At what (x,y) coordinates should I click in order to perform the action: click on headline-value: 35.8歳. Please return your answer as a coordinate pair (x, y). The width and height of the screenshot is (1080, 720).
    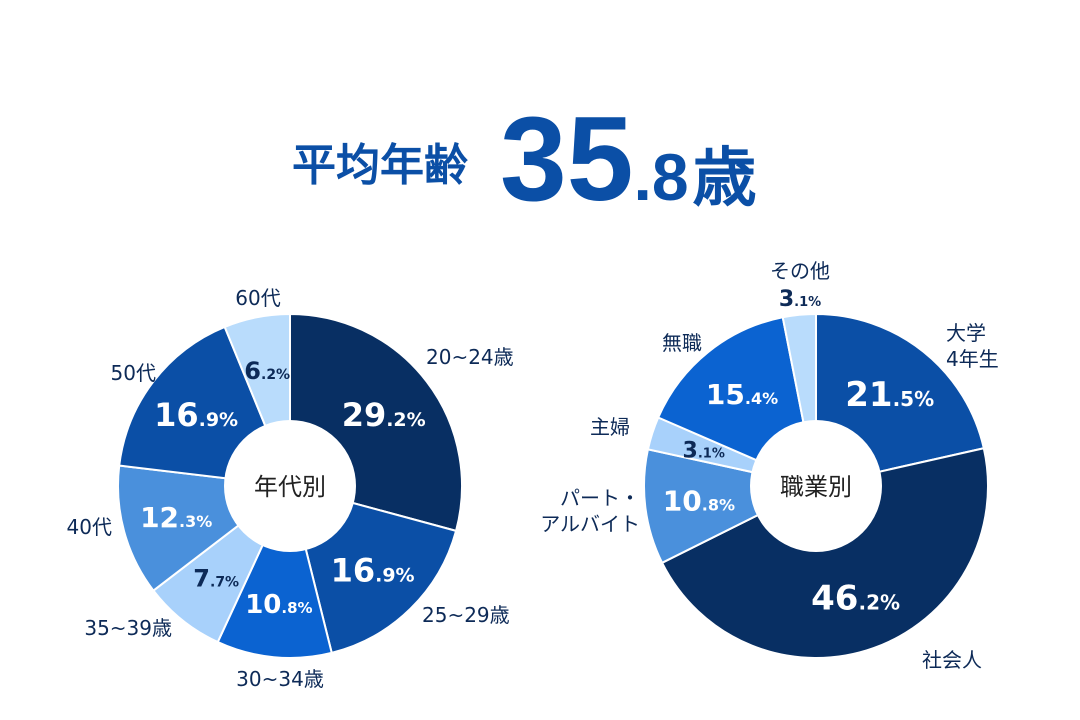
    Looking at the image, I should click on (628, 159).